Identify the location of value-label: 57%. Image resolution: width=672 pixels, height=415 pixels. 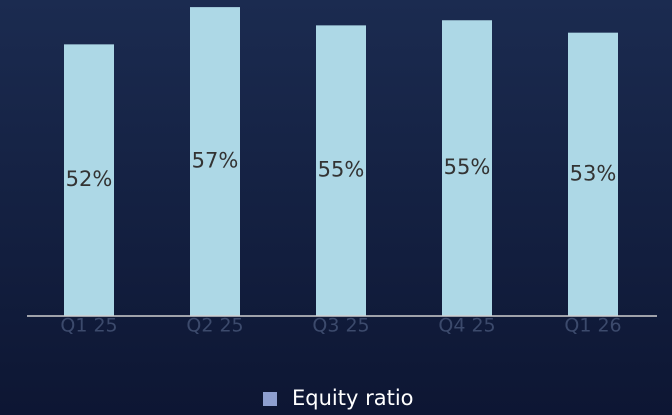
(215, 161).